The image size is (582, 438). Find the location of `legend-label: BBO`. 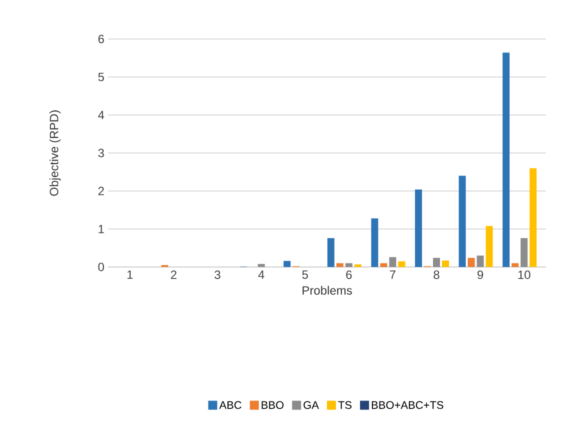

legend-label: BBO is located at coordinates (273, 405).